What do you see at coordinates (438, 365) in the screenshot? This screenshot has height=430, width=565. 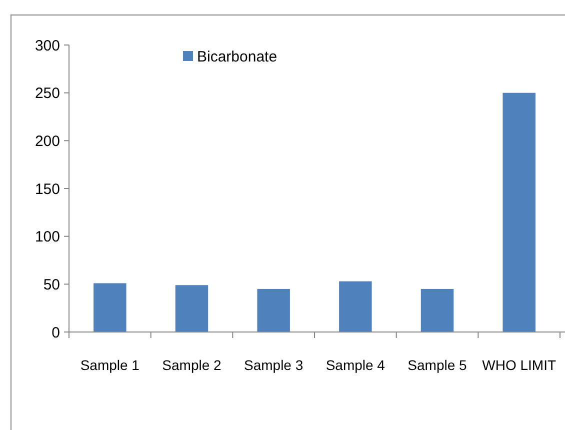 I see `x-tick-label: Sample 5` at bounding box center [438, 365].